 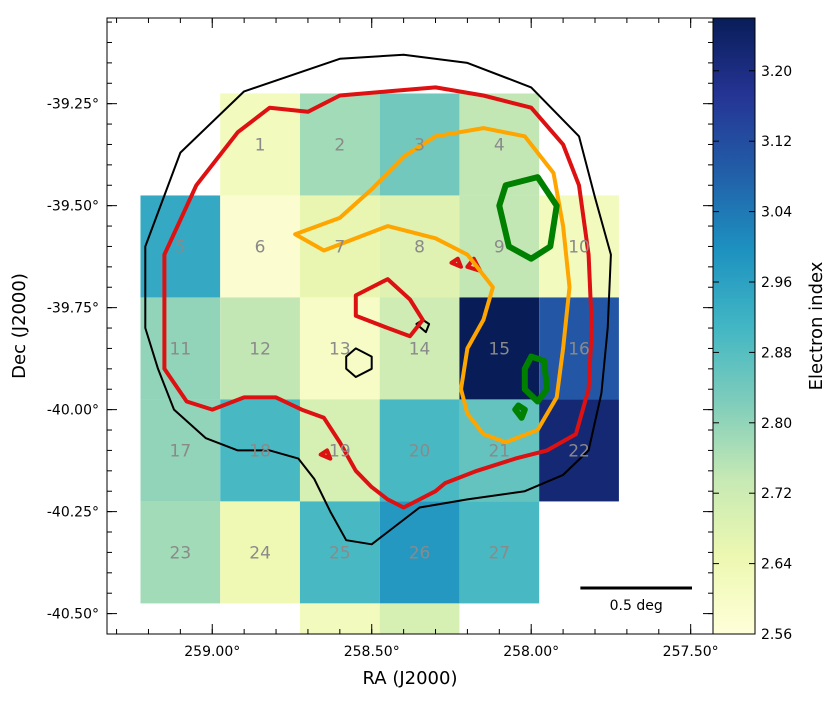 What do you see at coordinates (776, 213) in the screenshot?
I see `colorbar-tick-label: 3.04` at bounding box center [776, 213].